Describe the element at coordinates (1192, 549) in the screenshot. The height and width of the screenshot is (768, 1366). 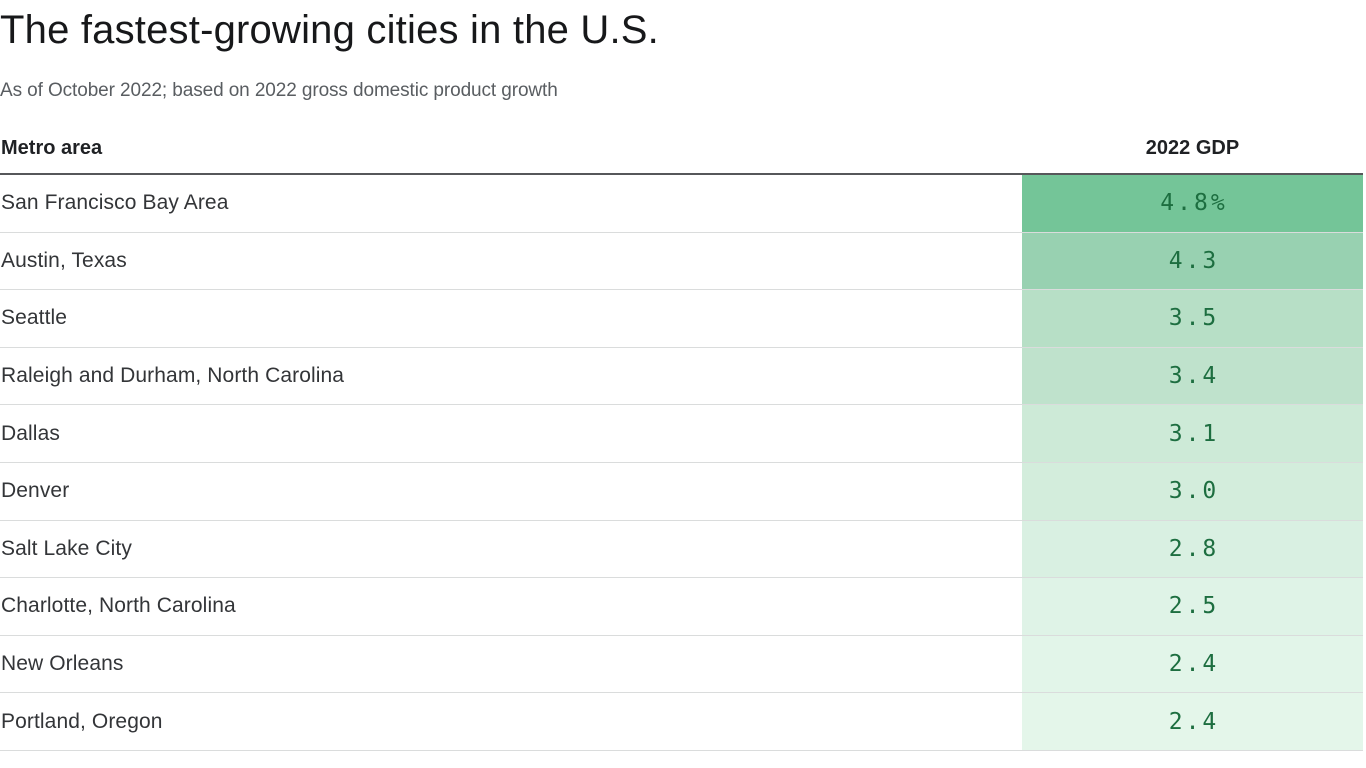
I see `gdp-value-cell: 2.8` at that location.